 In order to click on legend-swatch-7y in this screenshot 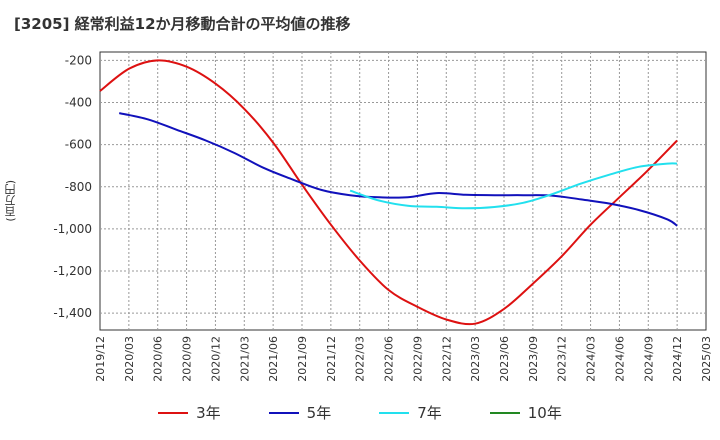, I will do `click(394, 412)`.